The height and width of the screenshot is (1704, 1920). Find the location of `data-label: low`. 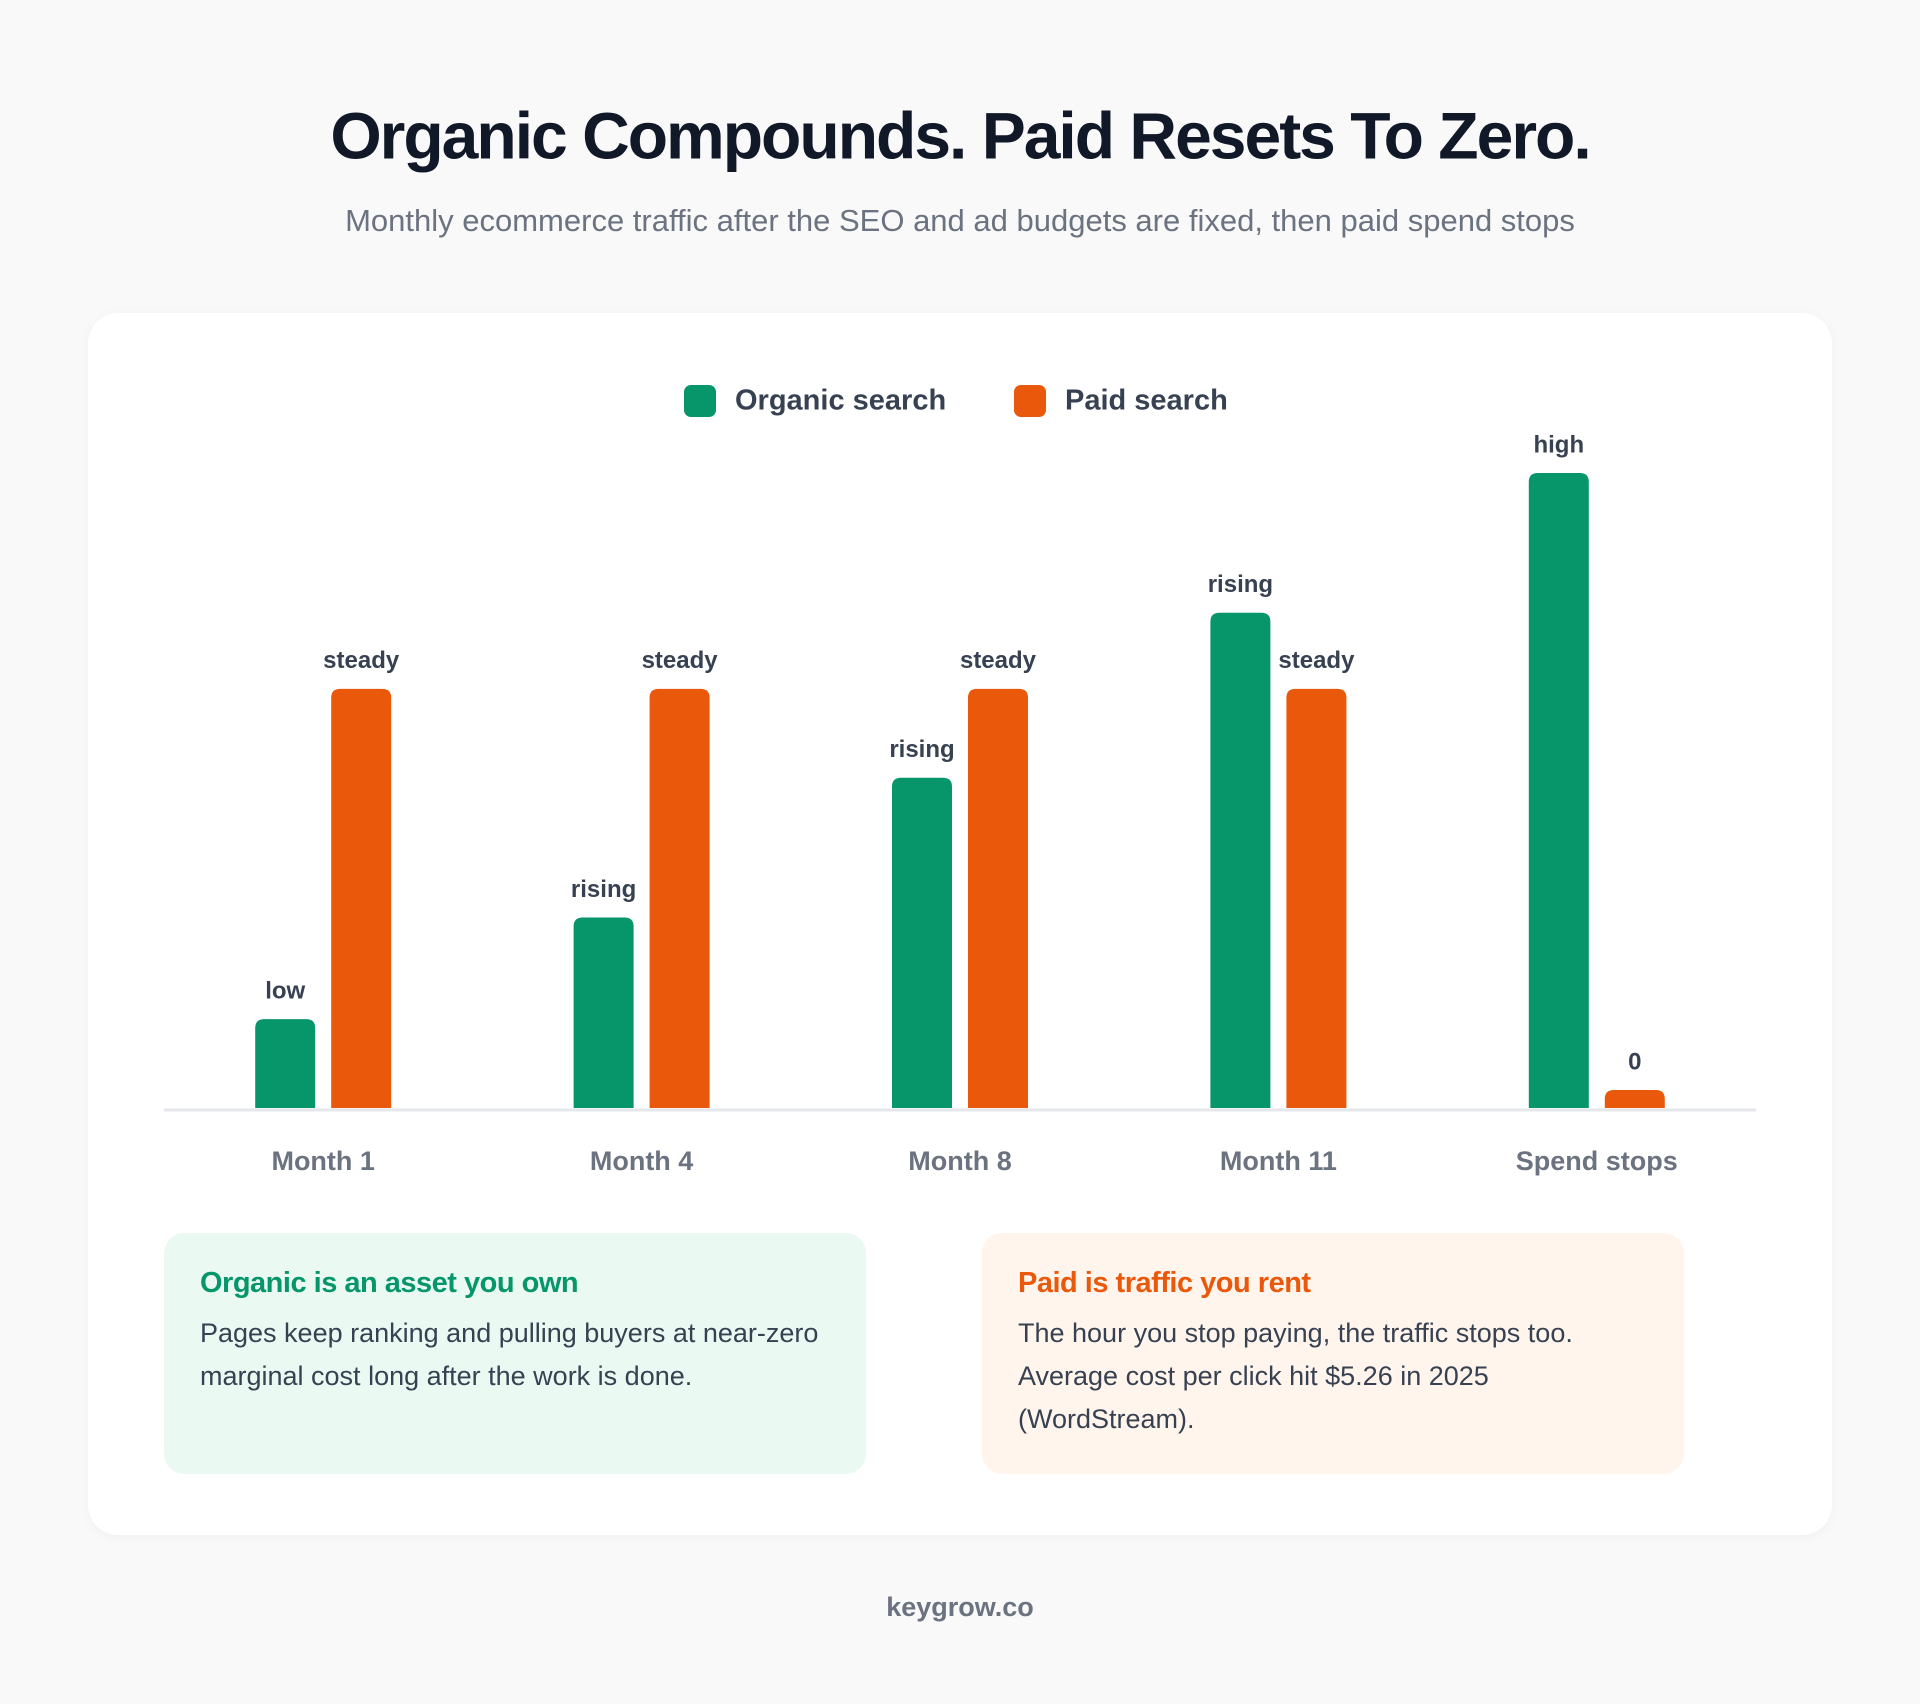

data-label: low is located at coordinates (285, 990).